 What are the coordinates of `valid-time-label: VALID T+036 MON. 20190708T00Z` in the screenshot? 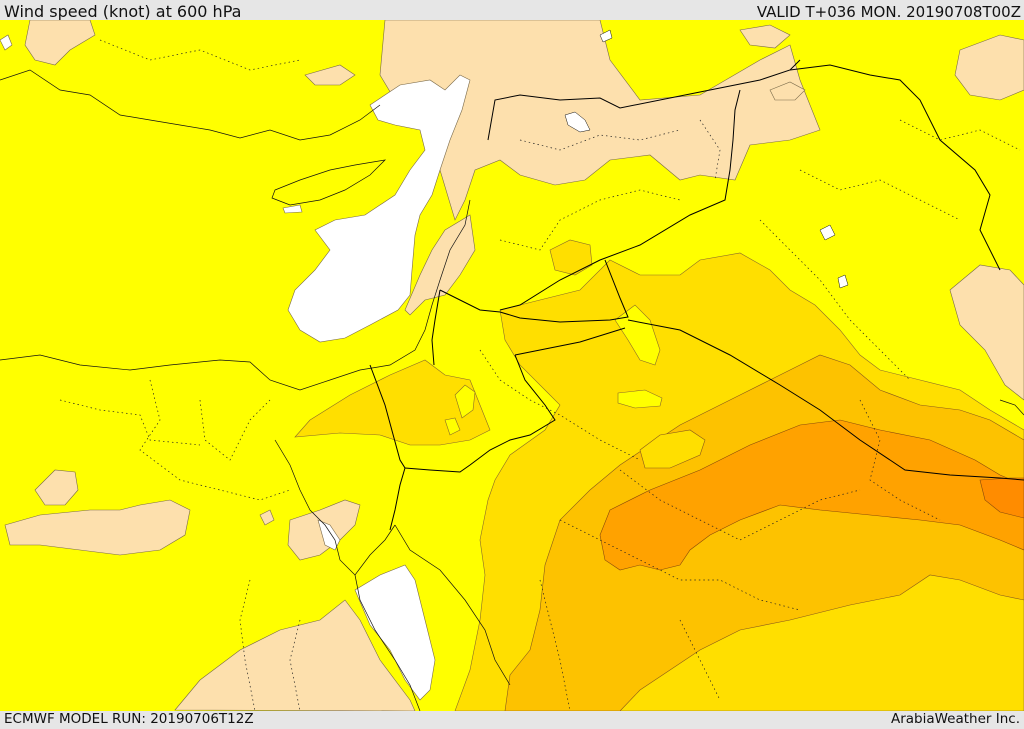 It's located at (888, 12).